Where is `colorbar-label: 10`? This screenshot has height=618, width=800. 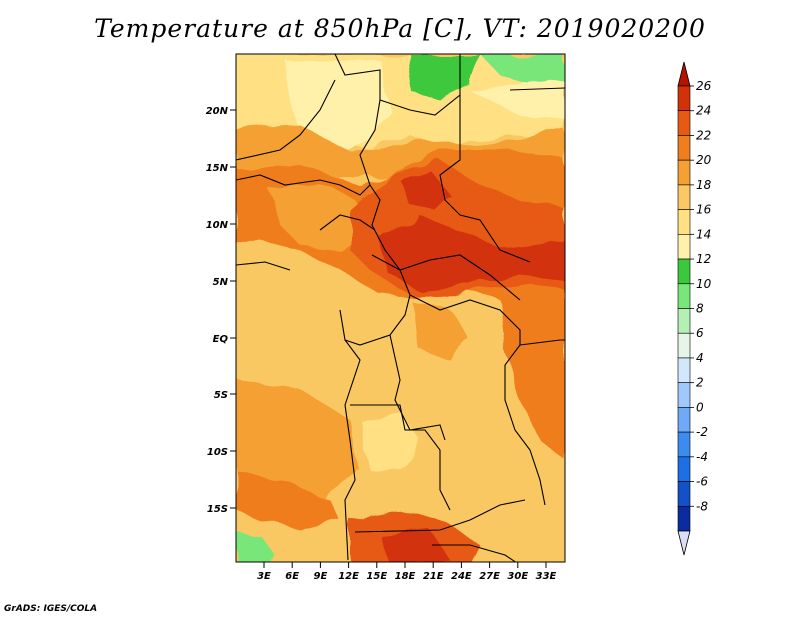
colorbar-label: 10 is located at coordinates (704, 284).